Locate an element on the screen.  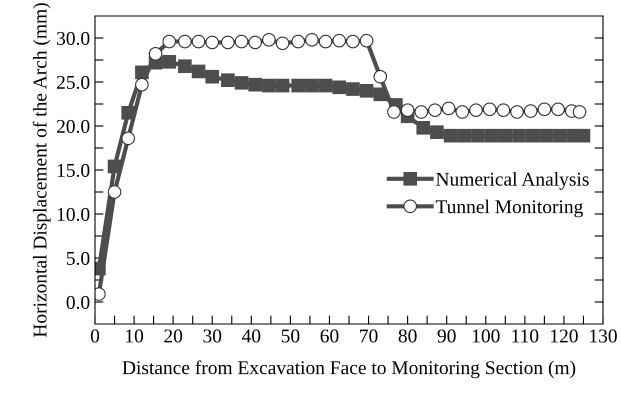
y-tick-label: 20.0 is located at coordinates (73, 127).